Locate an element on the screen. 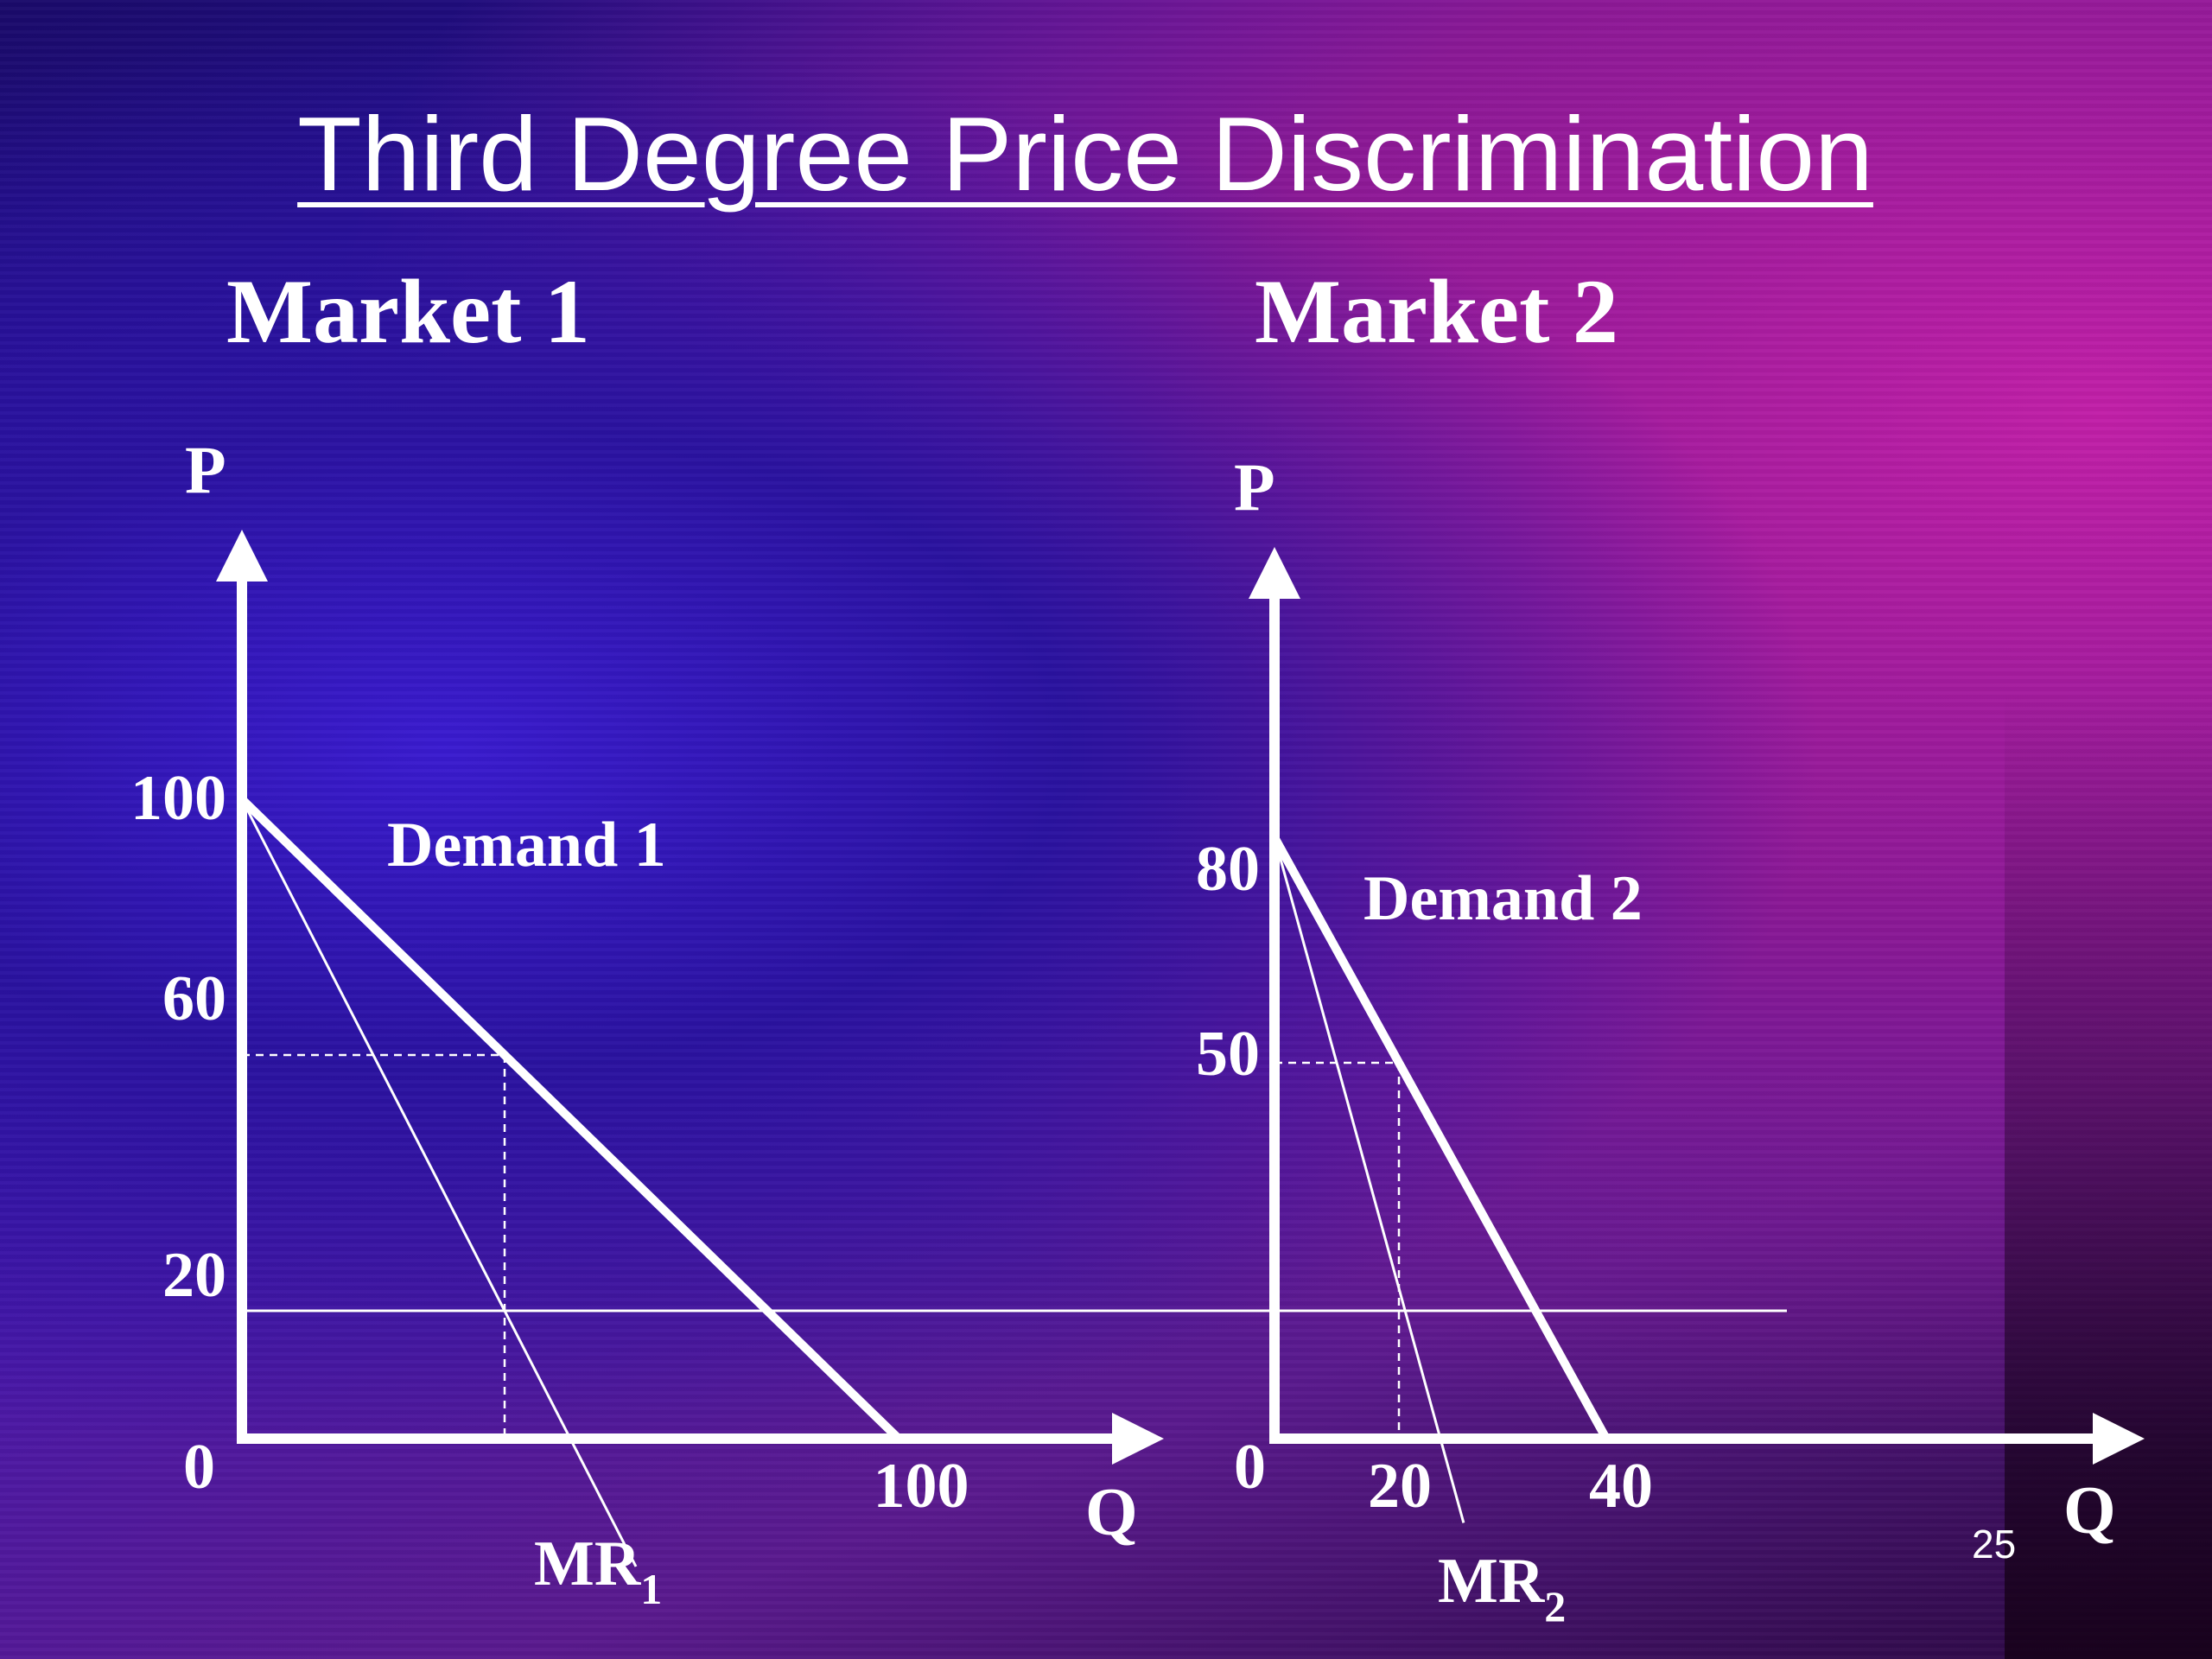 The height and width of the screenshot is (1659, 2212). market-2-y-axis-label: P is located at coordinates (1254, 486).